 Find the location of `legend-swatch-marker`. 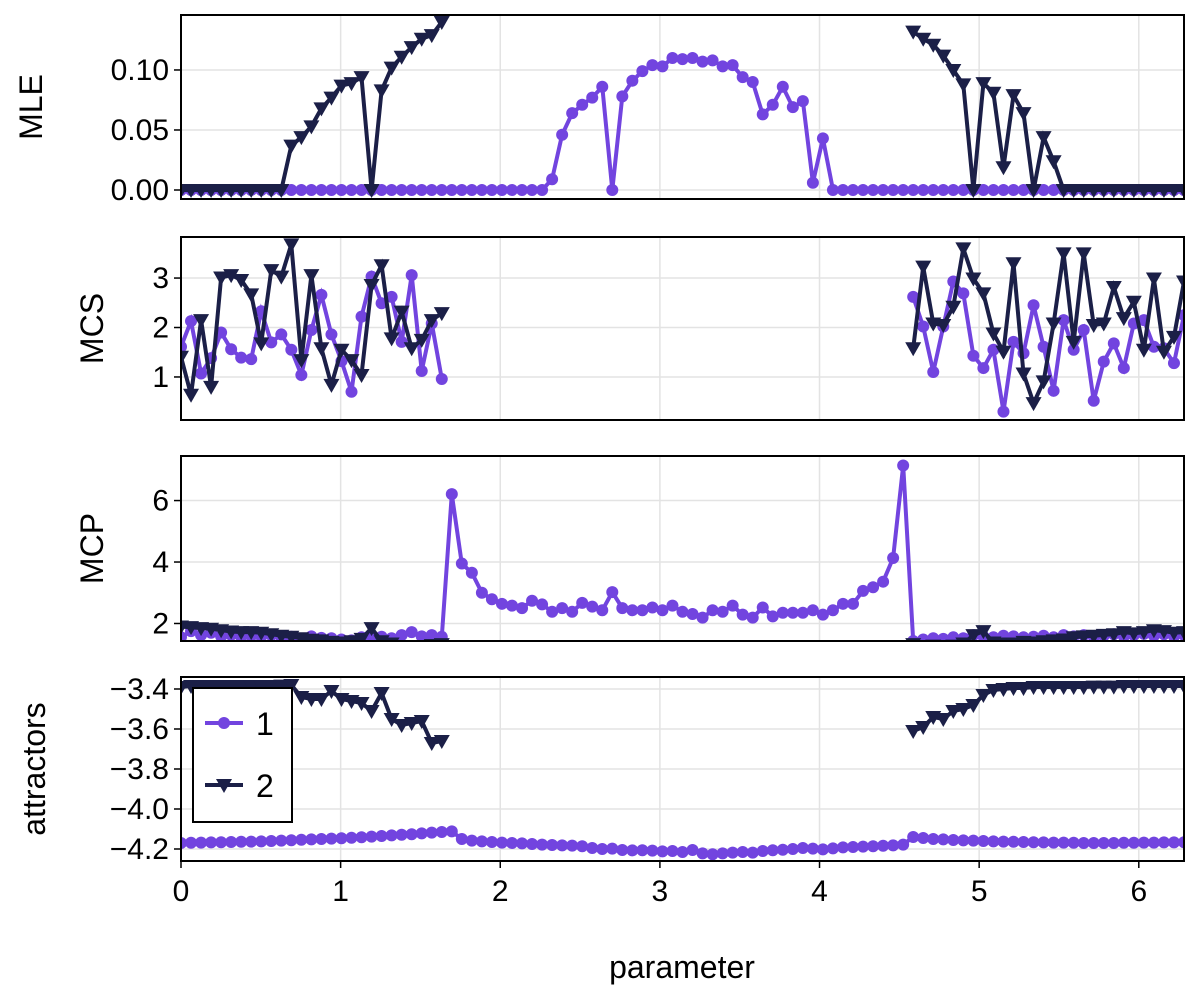

legend-swatch-marker is located at coordinates (224, 723).